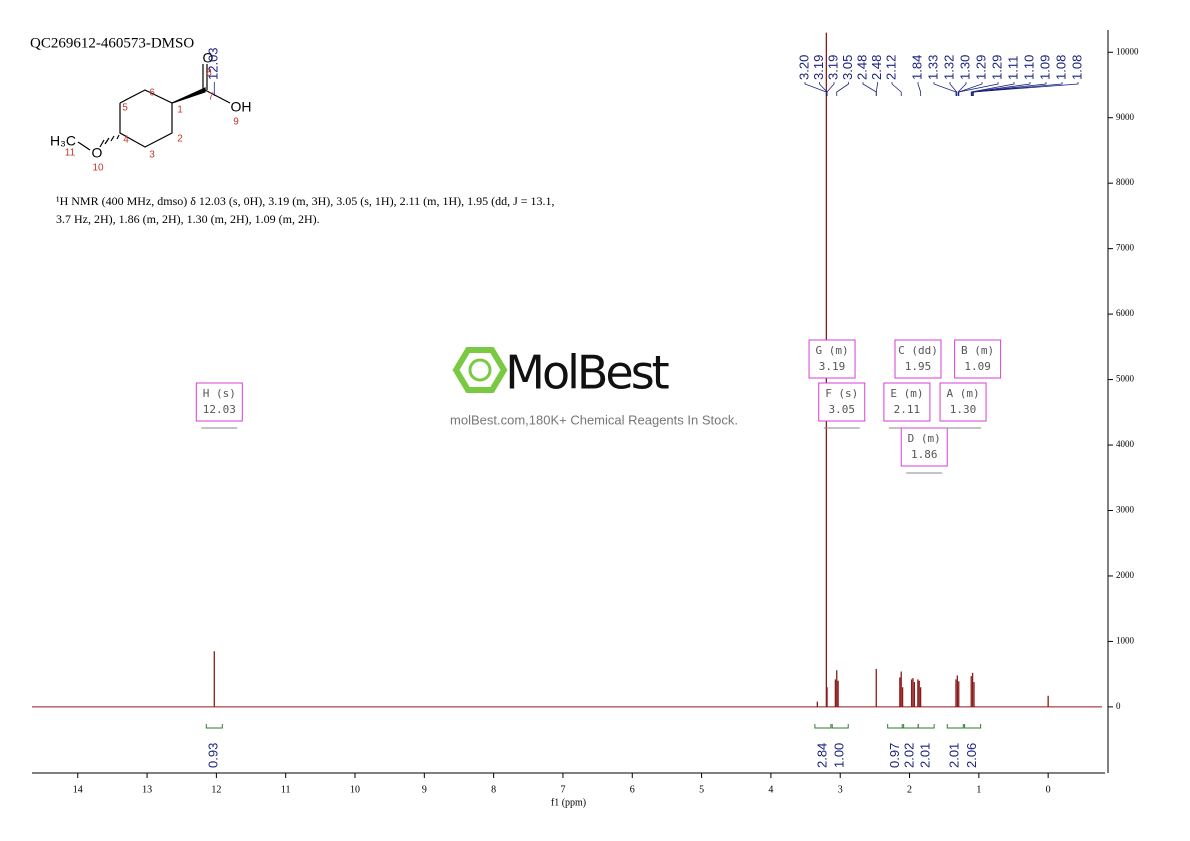 Image resolution: width=1190 pixels, height=841 pixels. I want to click on x-tick-label: 6, so click(632, 789).